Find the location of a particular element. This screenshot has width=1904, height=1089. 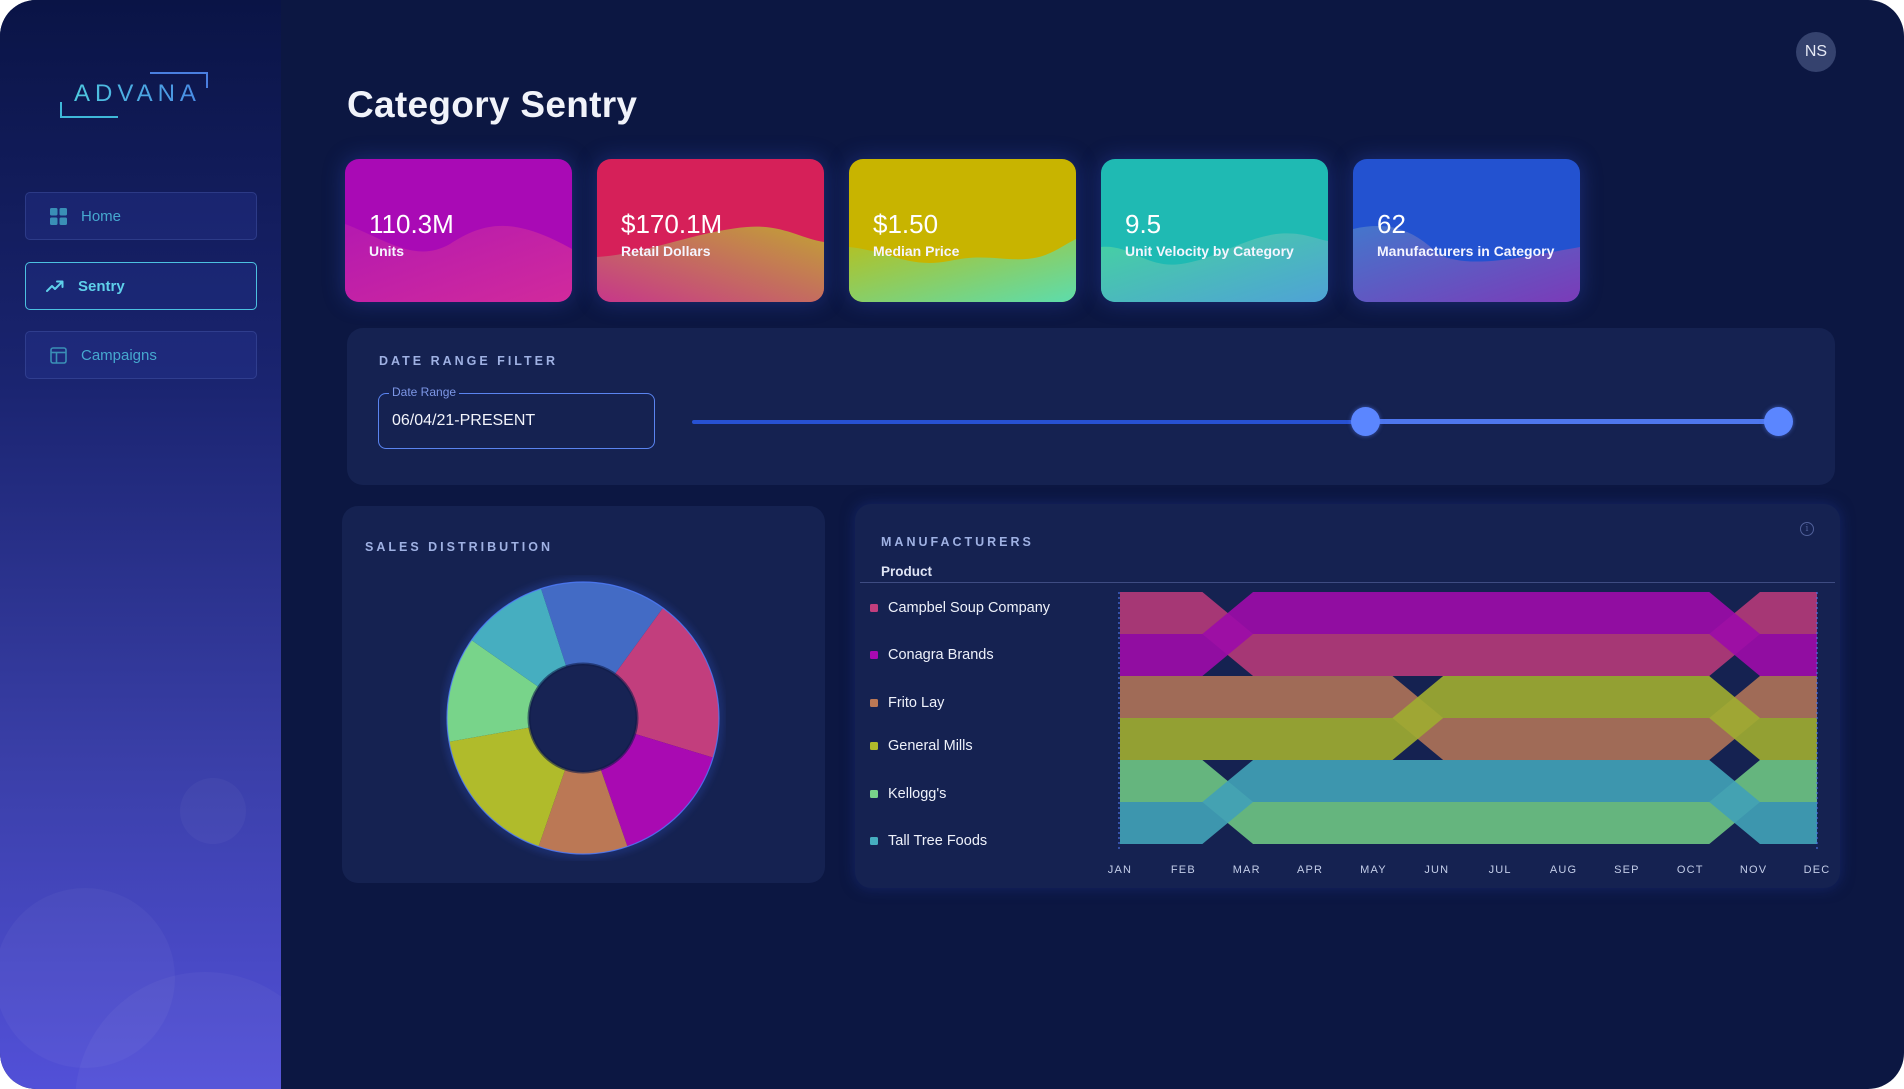

sidebar-item-home: Home is located at coordinates (141, 216).